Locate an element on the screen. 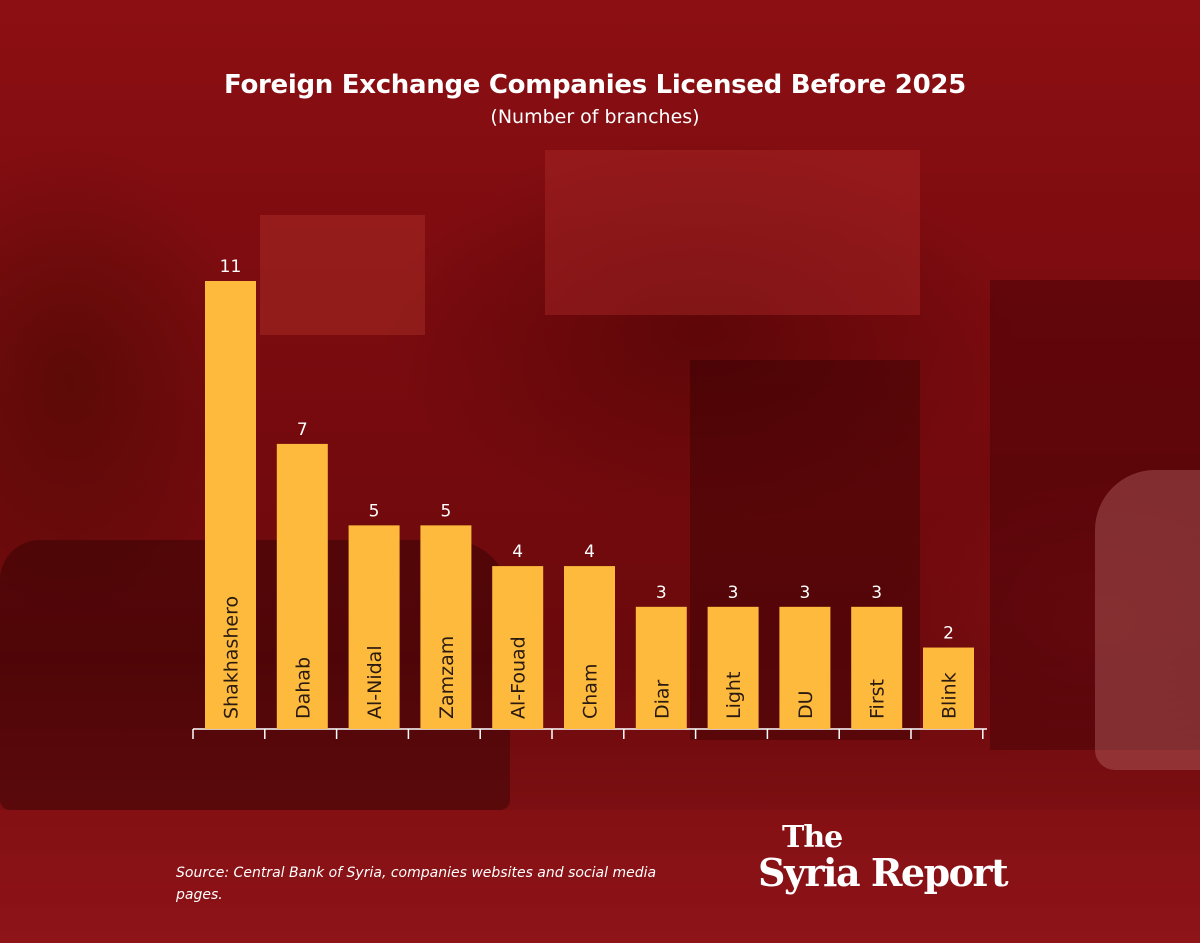 This screenshot has height=943, width=1200. syria-report-logo: The Syria Report is located at coordinates (898, 857).